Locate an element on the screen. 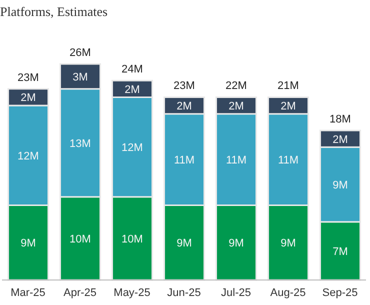  total-label: 18M is located at coordinates (340, 119).